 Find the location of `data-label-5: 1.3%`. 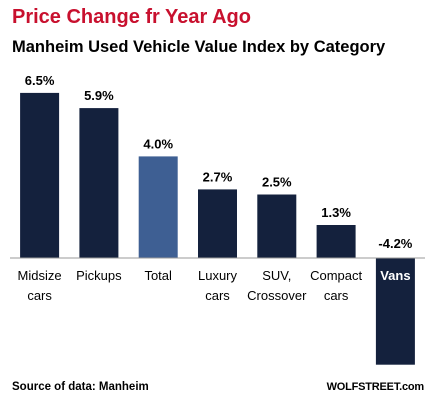

data-label-5: 1.3% is located at coordinates (336, 212).